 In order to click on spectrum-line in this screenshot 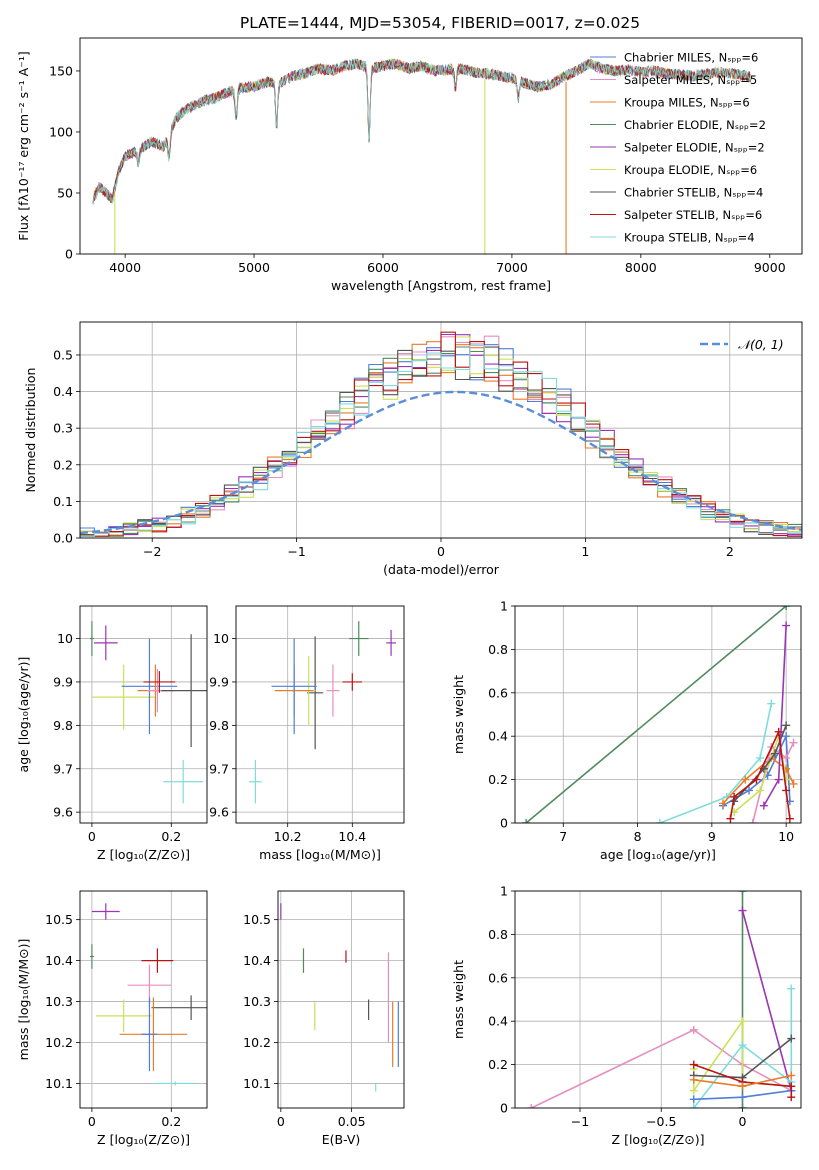, I will do `click(421, 132)`.